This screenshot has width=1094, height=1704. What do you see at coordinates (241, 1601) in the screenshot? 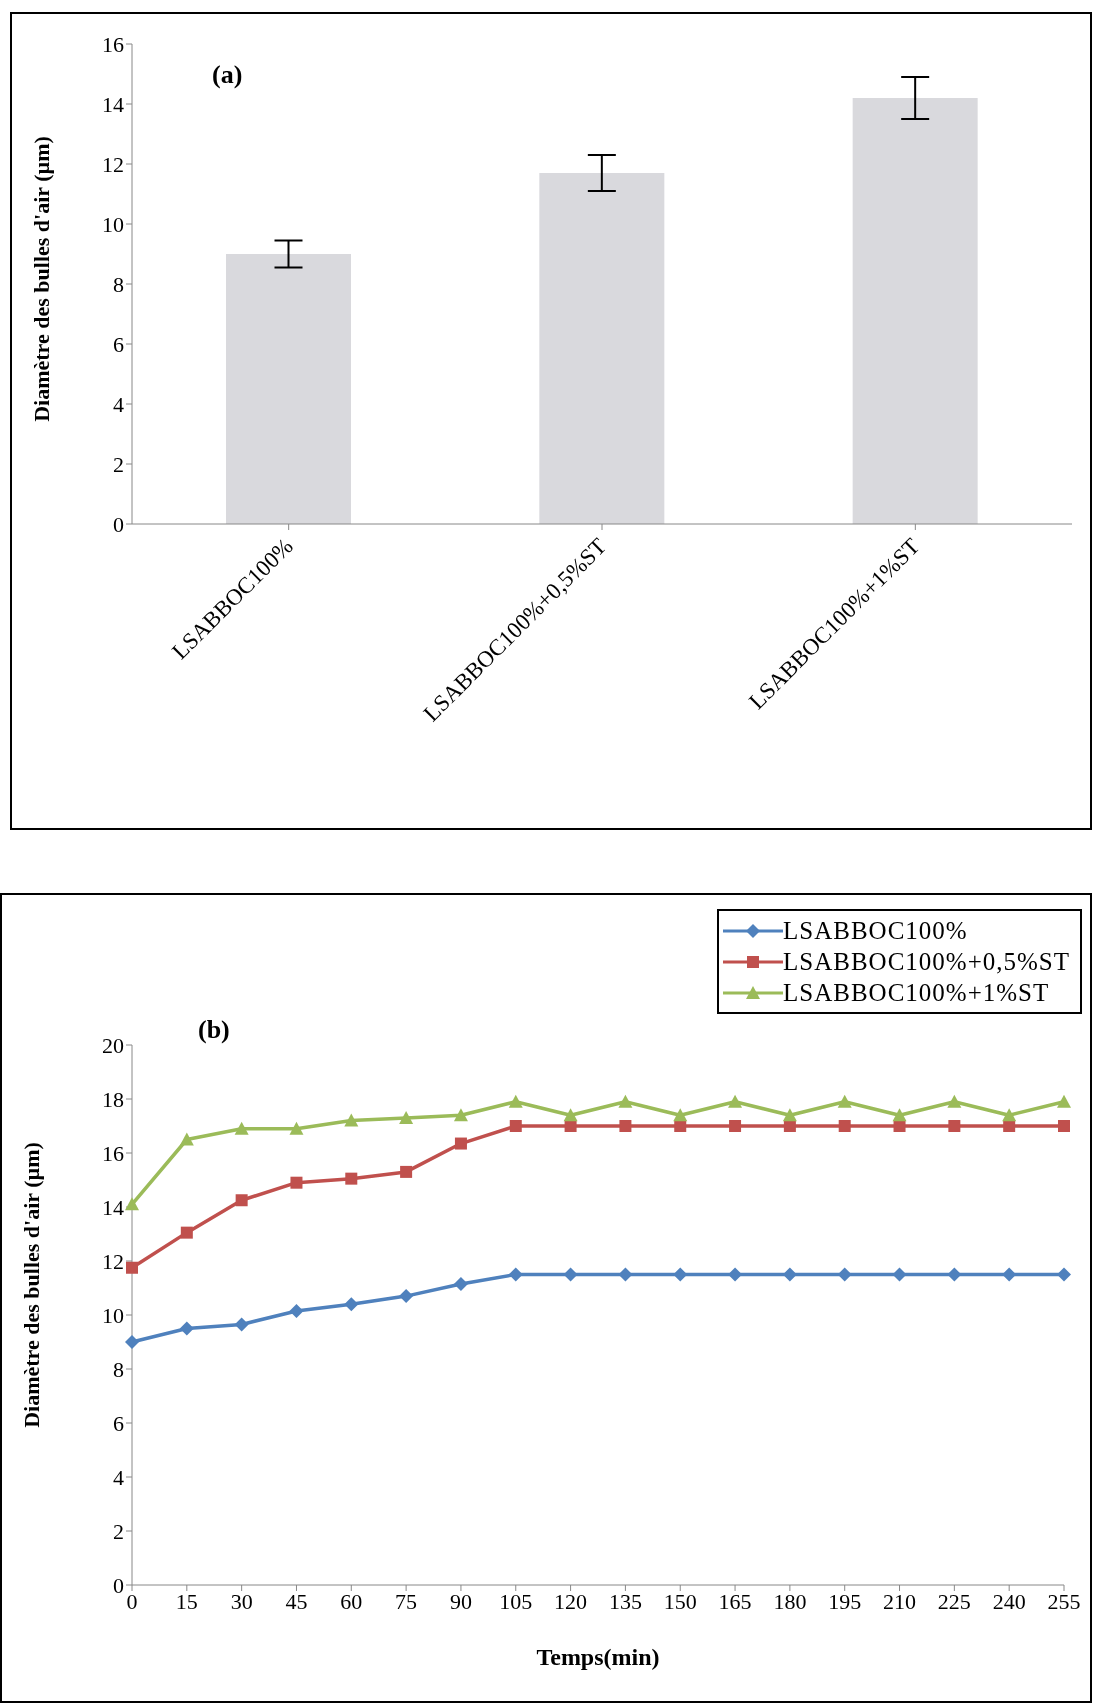
I see `x-tick-label: 30` at bounding box center [241, 1601].